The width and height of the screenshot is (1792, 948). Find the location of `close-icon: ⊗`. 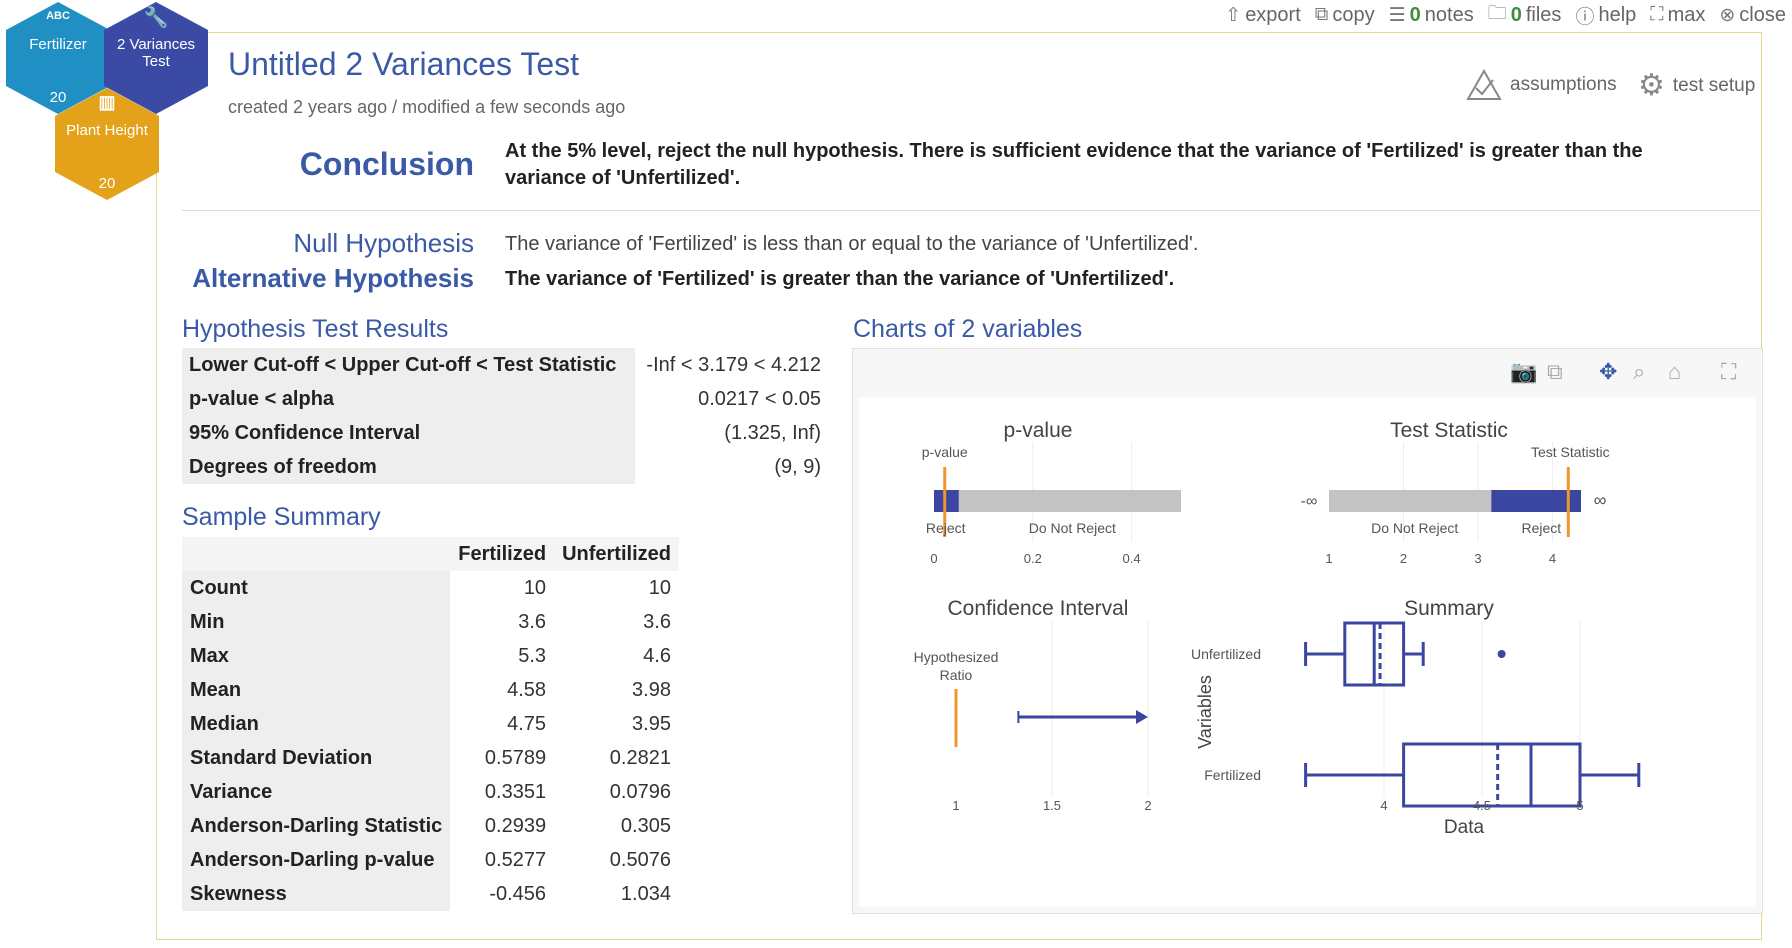

close-icon: ⊗ is located at coordinates (1727, 15).